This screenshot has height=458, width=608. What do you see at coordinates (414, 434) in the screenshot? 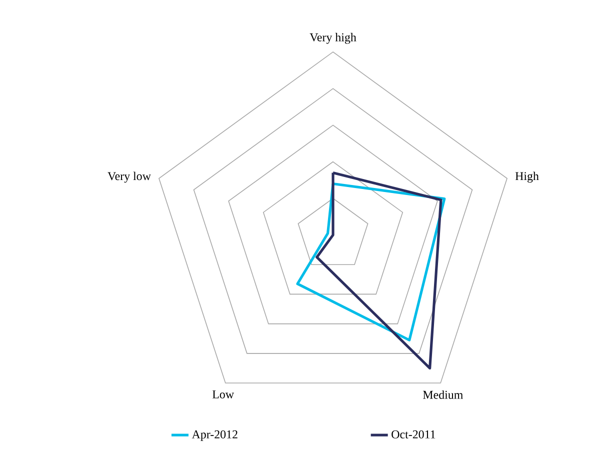
I see `legend-label: Oct-2011` at bounding box center [414, 434].